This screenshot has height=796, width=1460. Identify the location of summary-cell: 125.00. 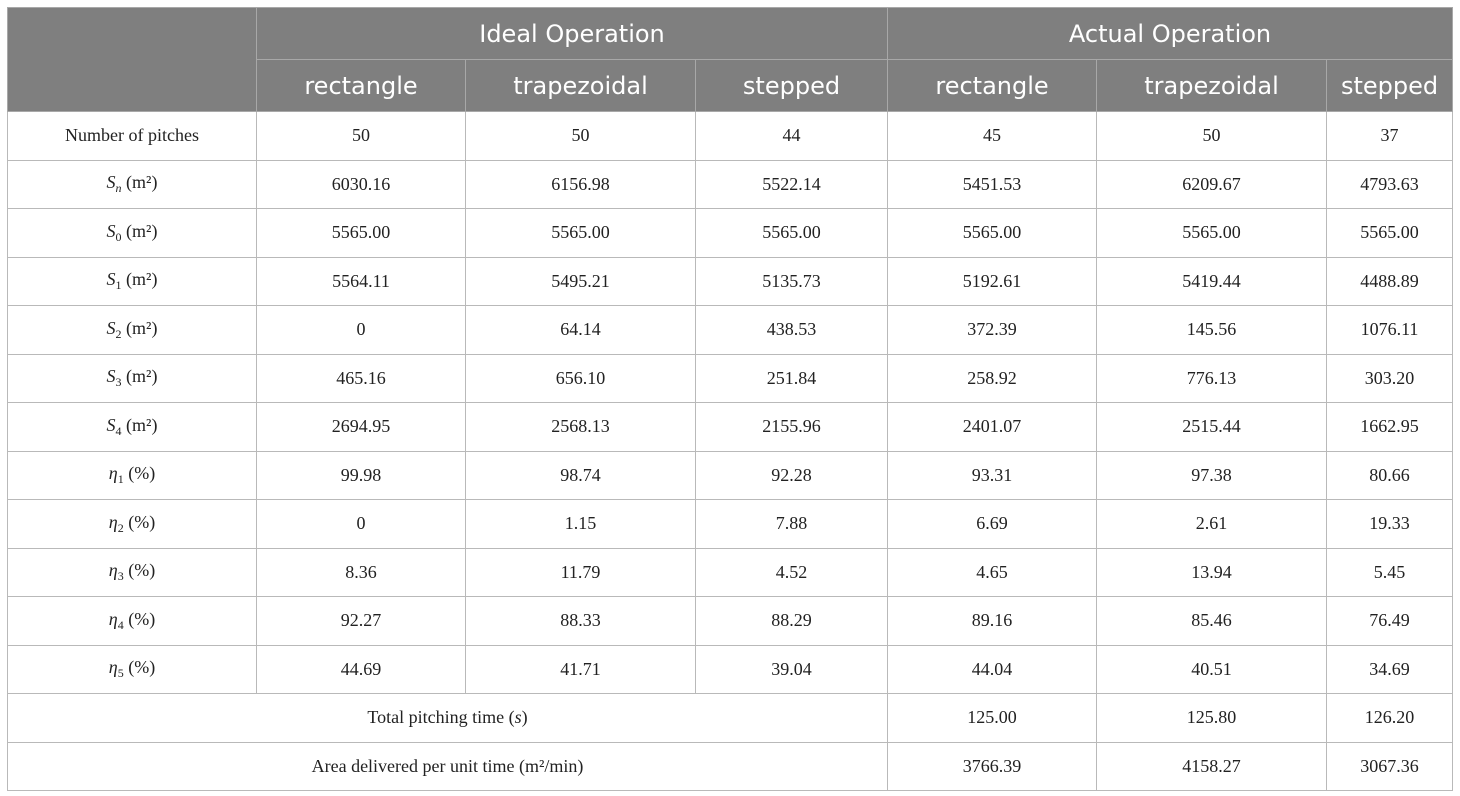
(992, 718).